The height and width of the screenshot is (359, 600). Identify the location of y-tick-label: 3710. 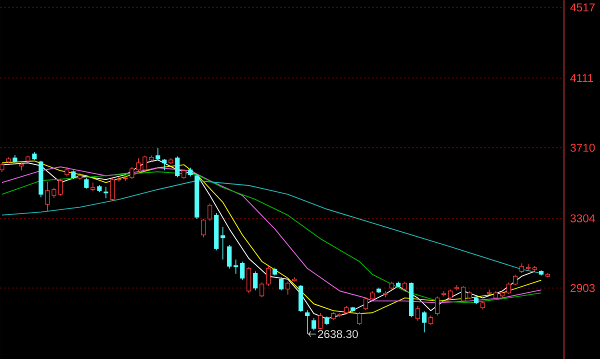
(582, 148).